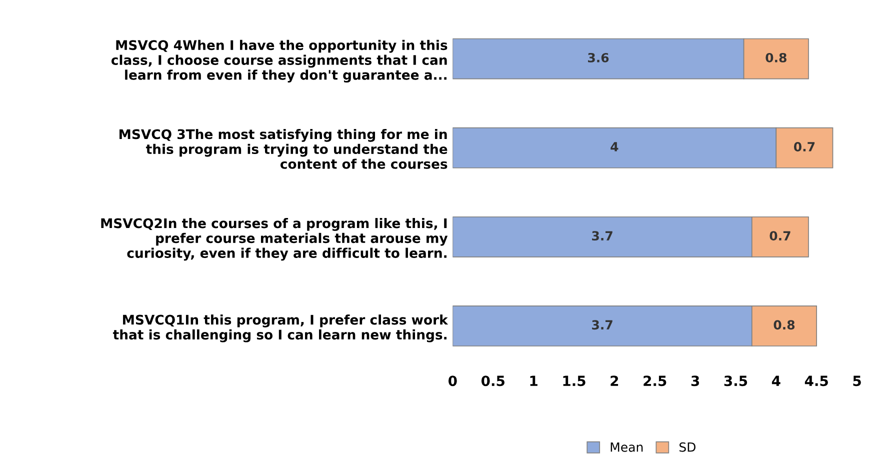 The image size is (879, 475). Describe the element at coordinates (614, 381) in the screenshot. I see `x-tick-label: 2` at that location.